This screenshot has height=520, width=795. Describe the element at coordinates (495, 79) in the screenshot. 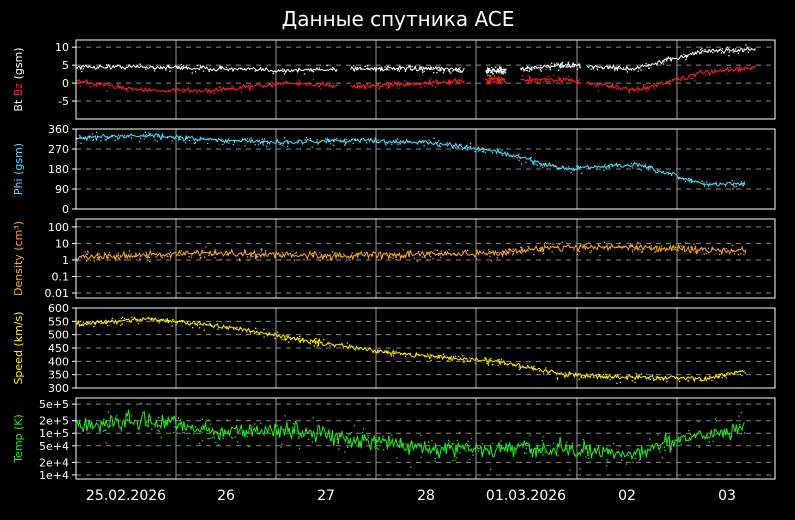

I see `series-trace` at that location.